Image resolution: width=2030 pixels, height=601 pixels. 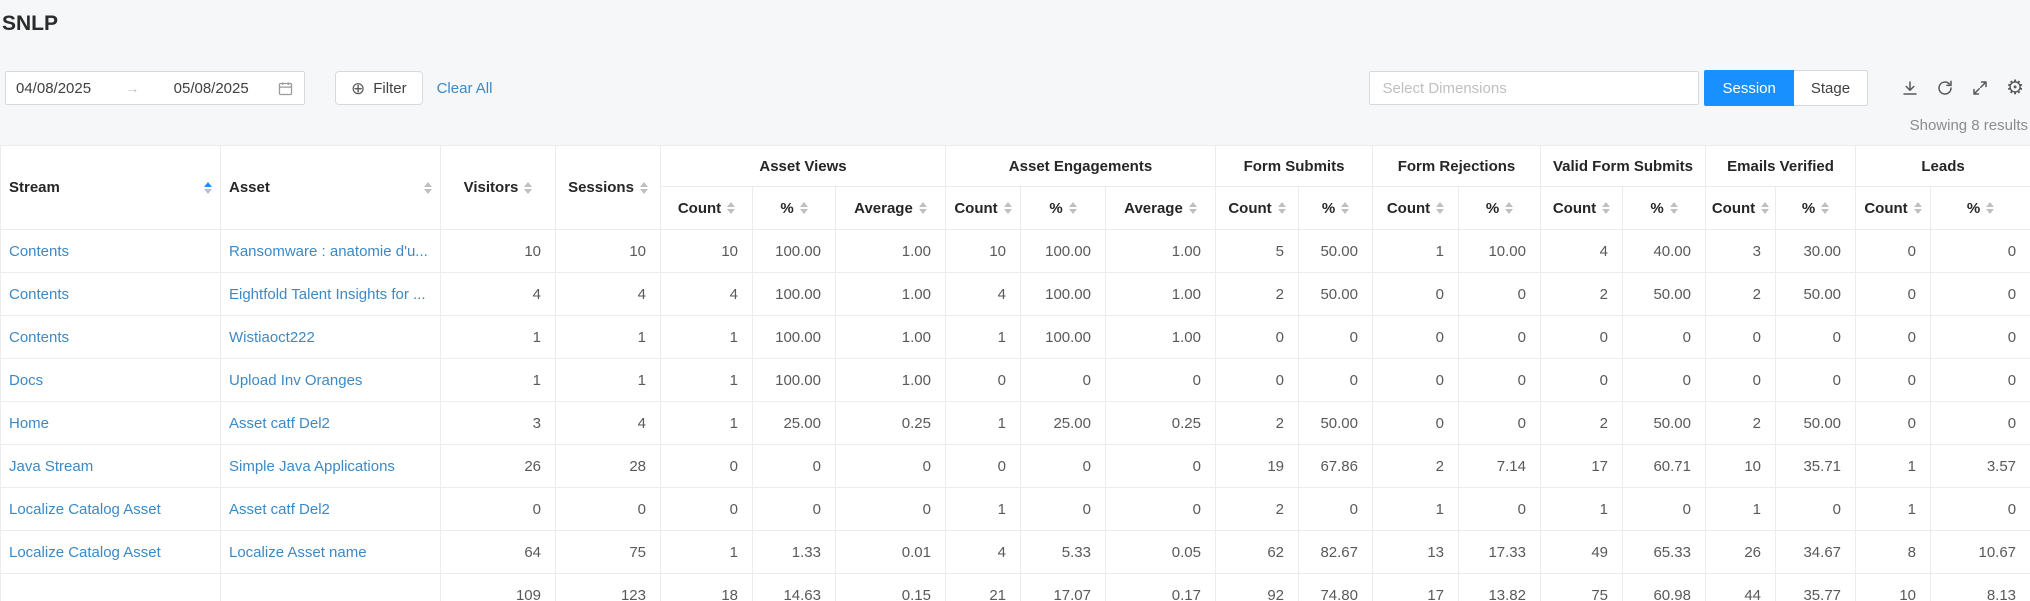 What do you see at coordinates (608, 187) in the screenshot?
I see `column-header-sessions: Sessions` at bounding box center [608, 187].